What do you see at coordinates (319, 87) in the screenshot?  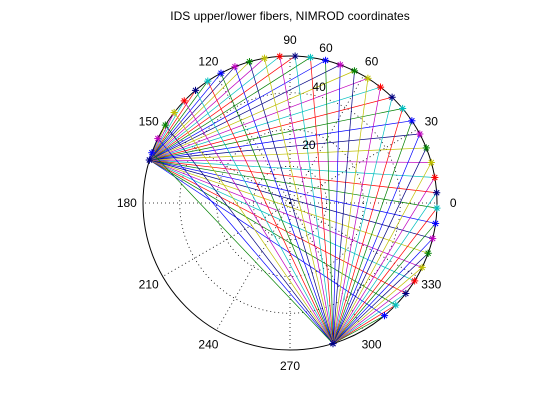 I see `radial-tick-label-40: 40` at bounding box center [319, 87].